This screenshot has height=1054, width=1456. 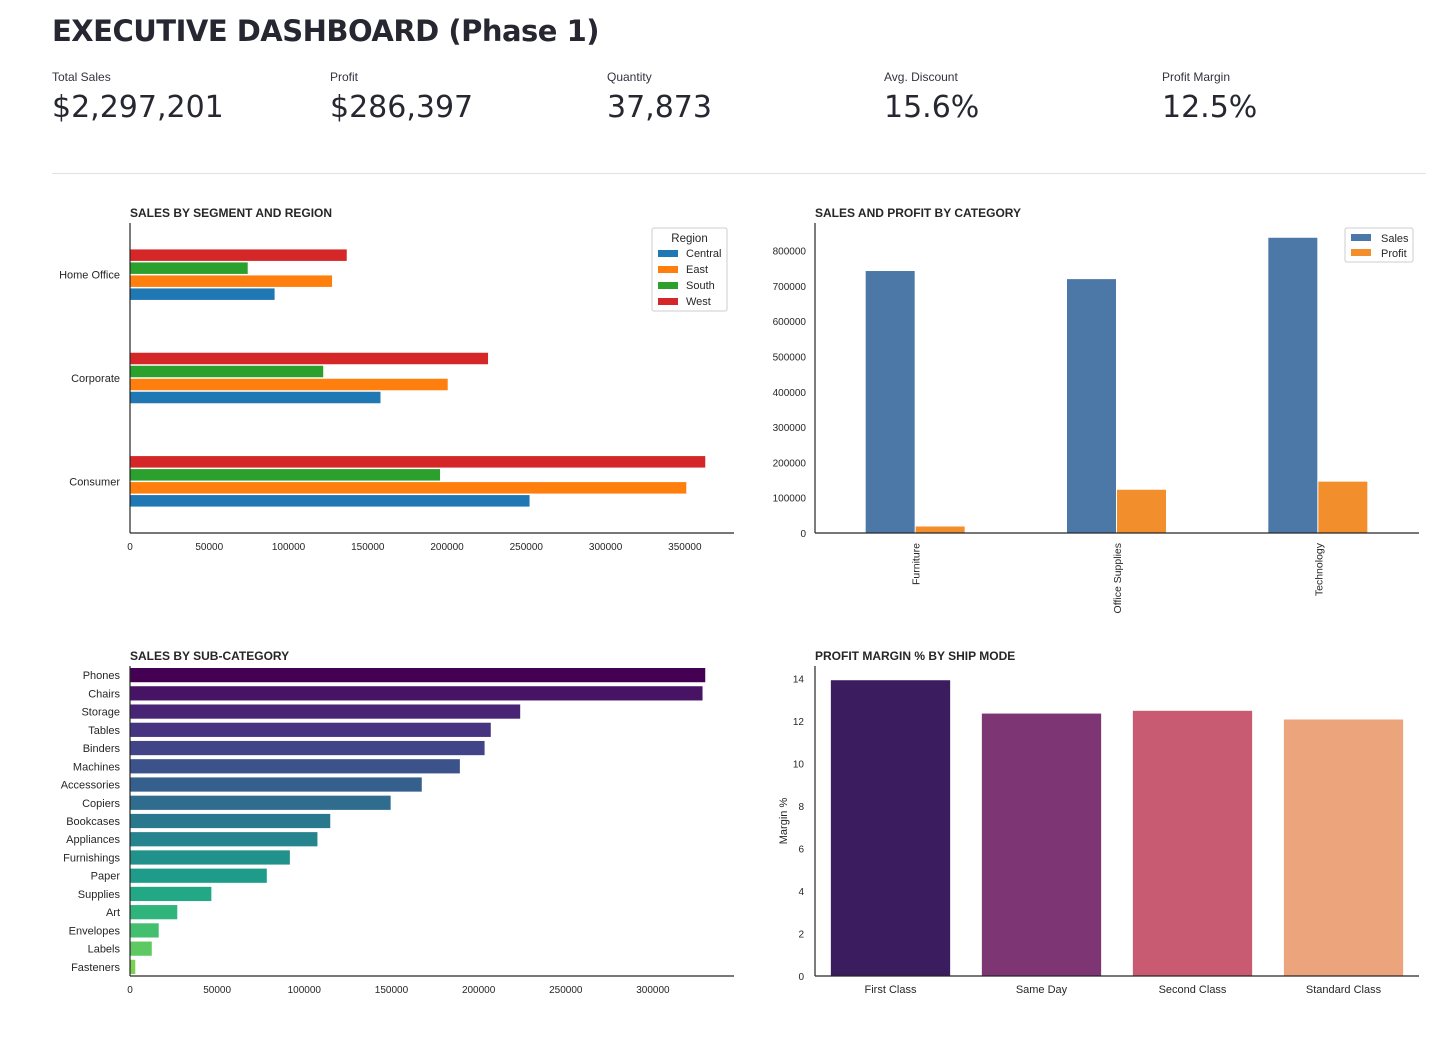 I want to click on chart-title: SALES BY SUB-CATEGORY, so click(x=209, y=656).